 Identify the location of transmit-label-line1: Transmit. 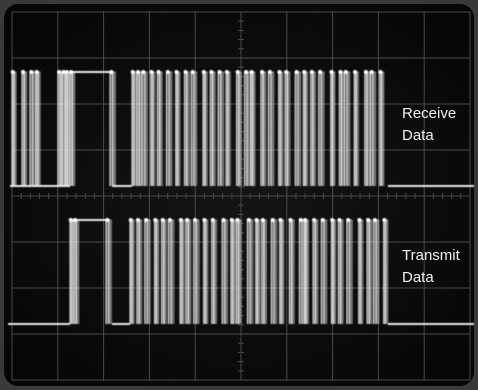
(431, 255).